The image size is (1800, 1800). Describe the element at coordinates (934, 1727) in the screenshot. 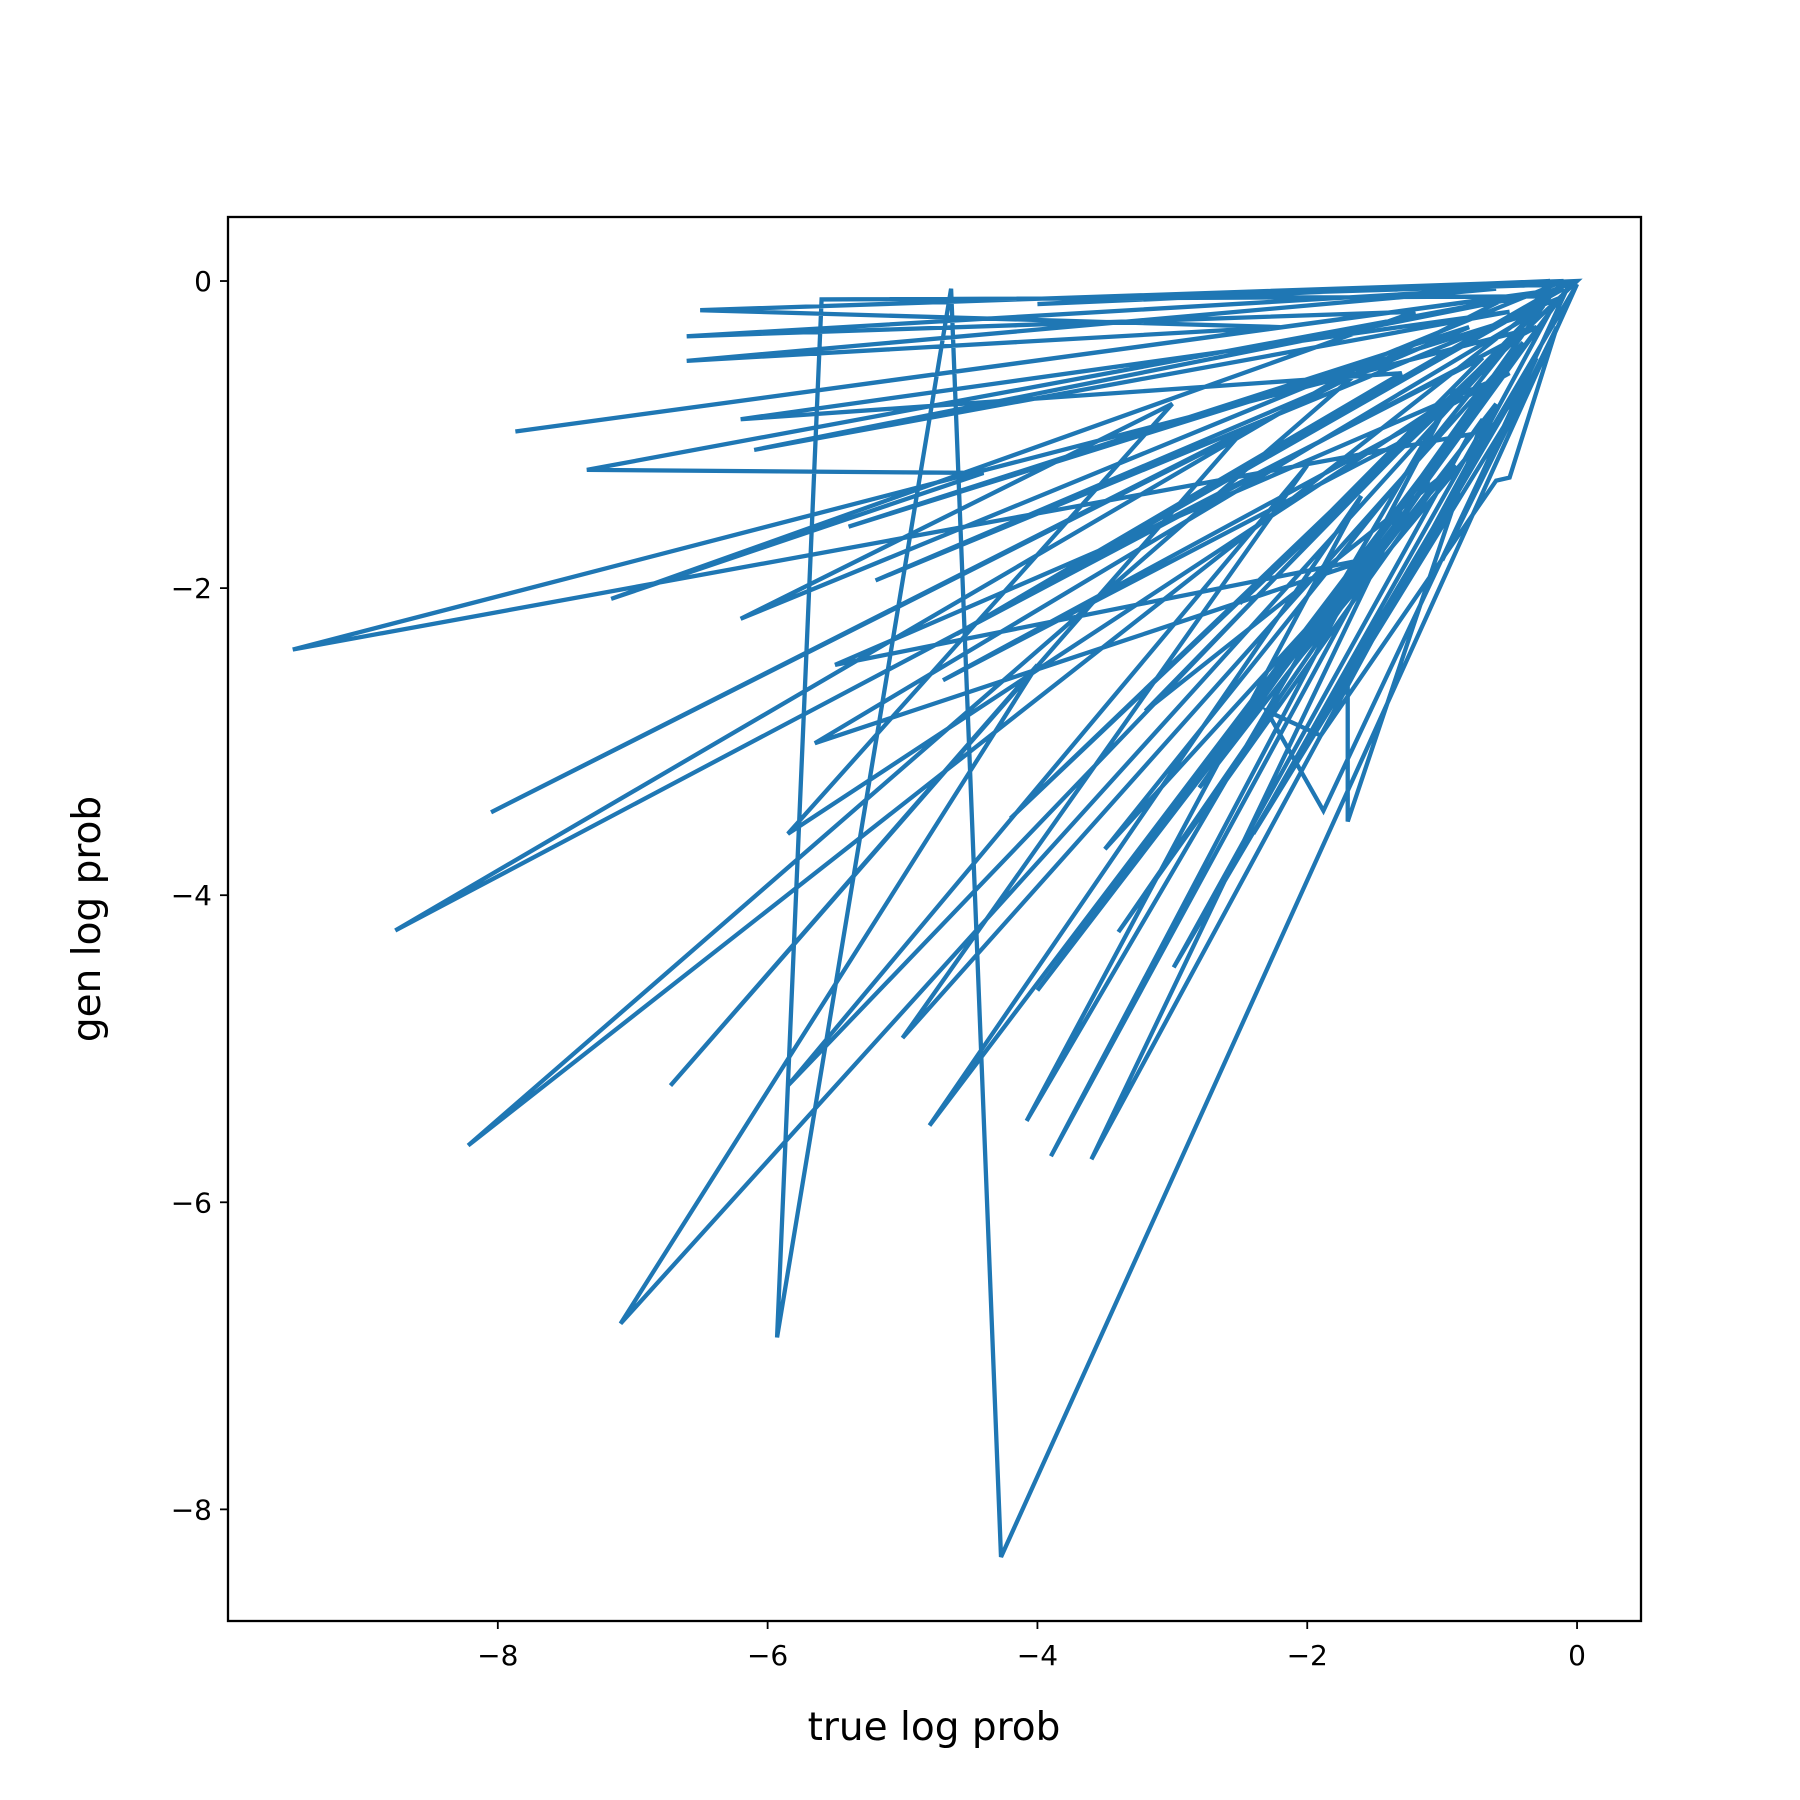

I see `x-axis-label: true log prob` at that location.